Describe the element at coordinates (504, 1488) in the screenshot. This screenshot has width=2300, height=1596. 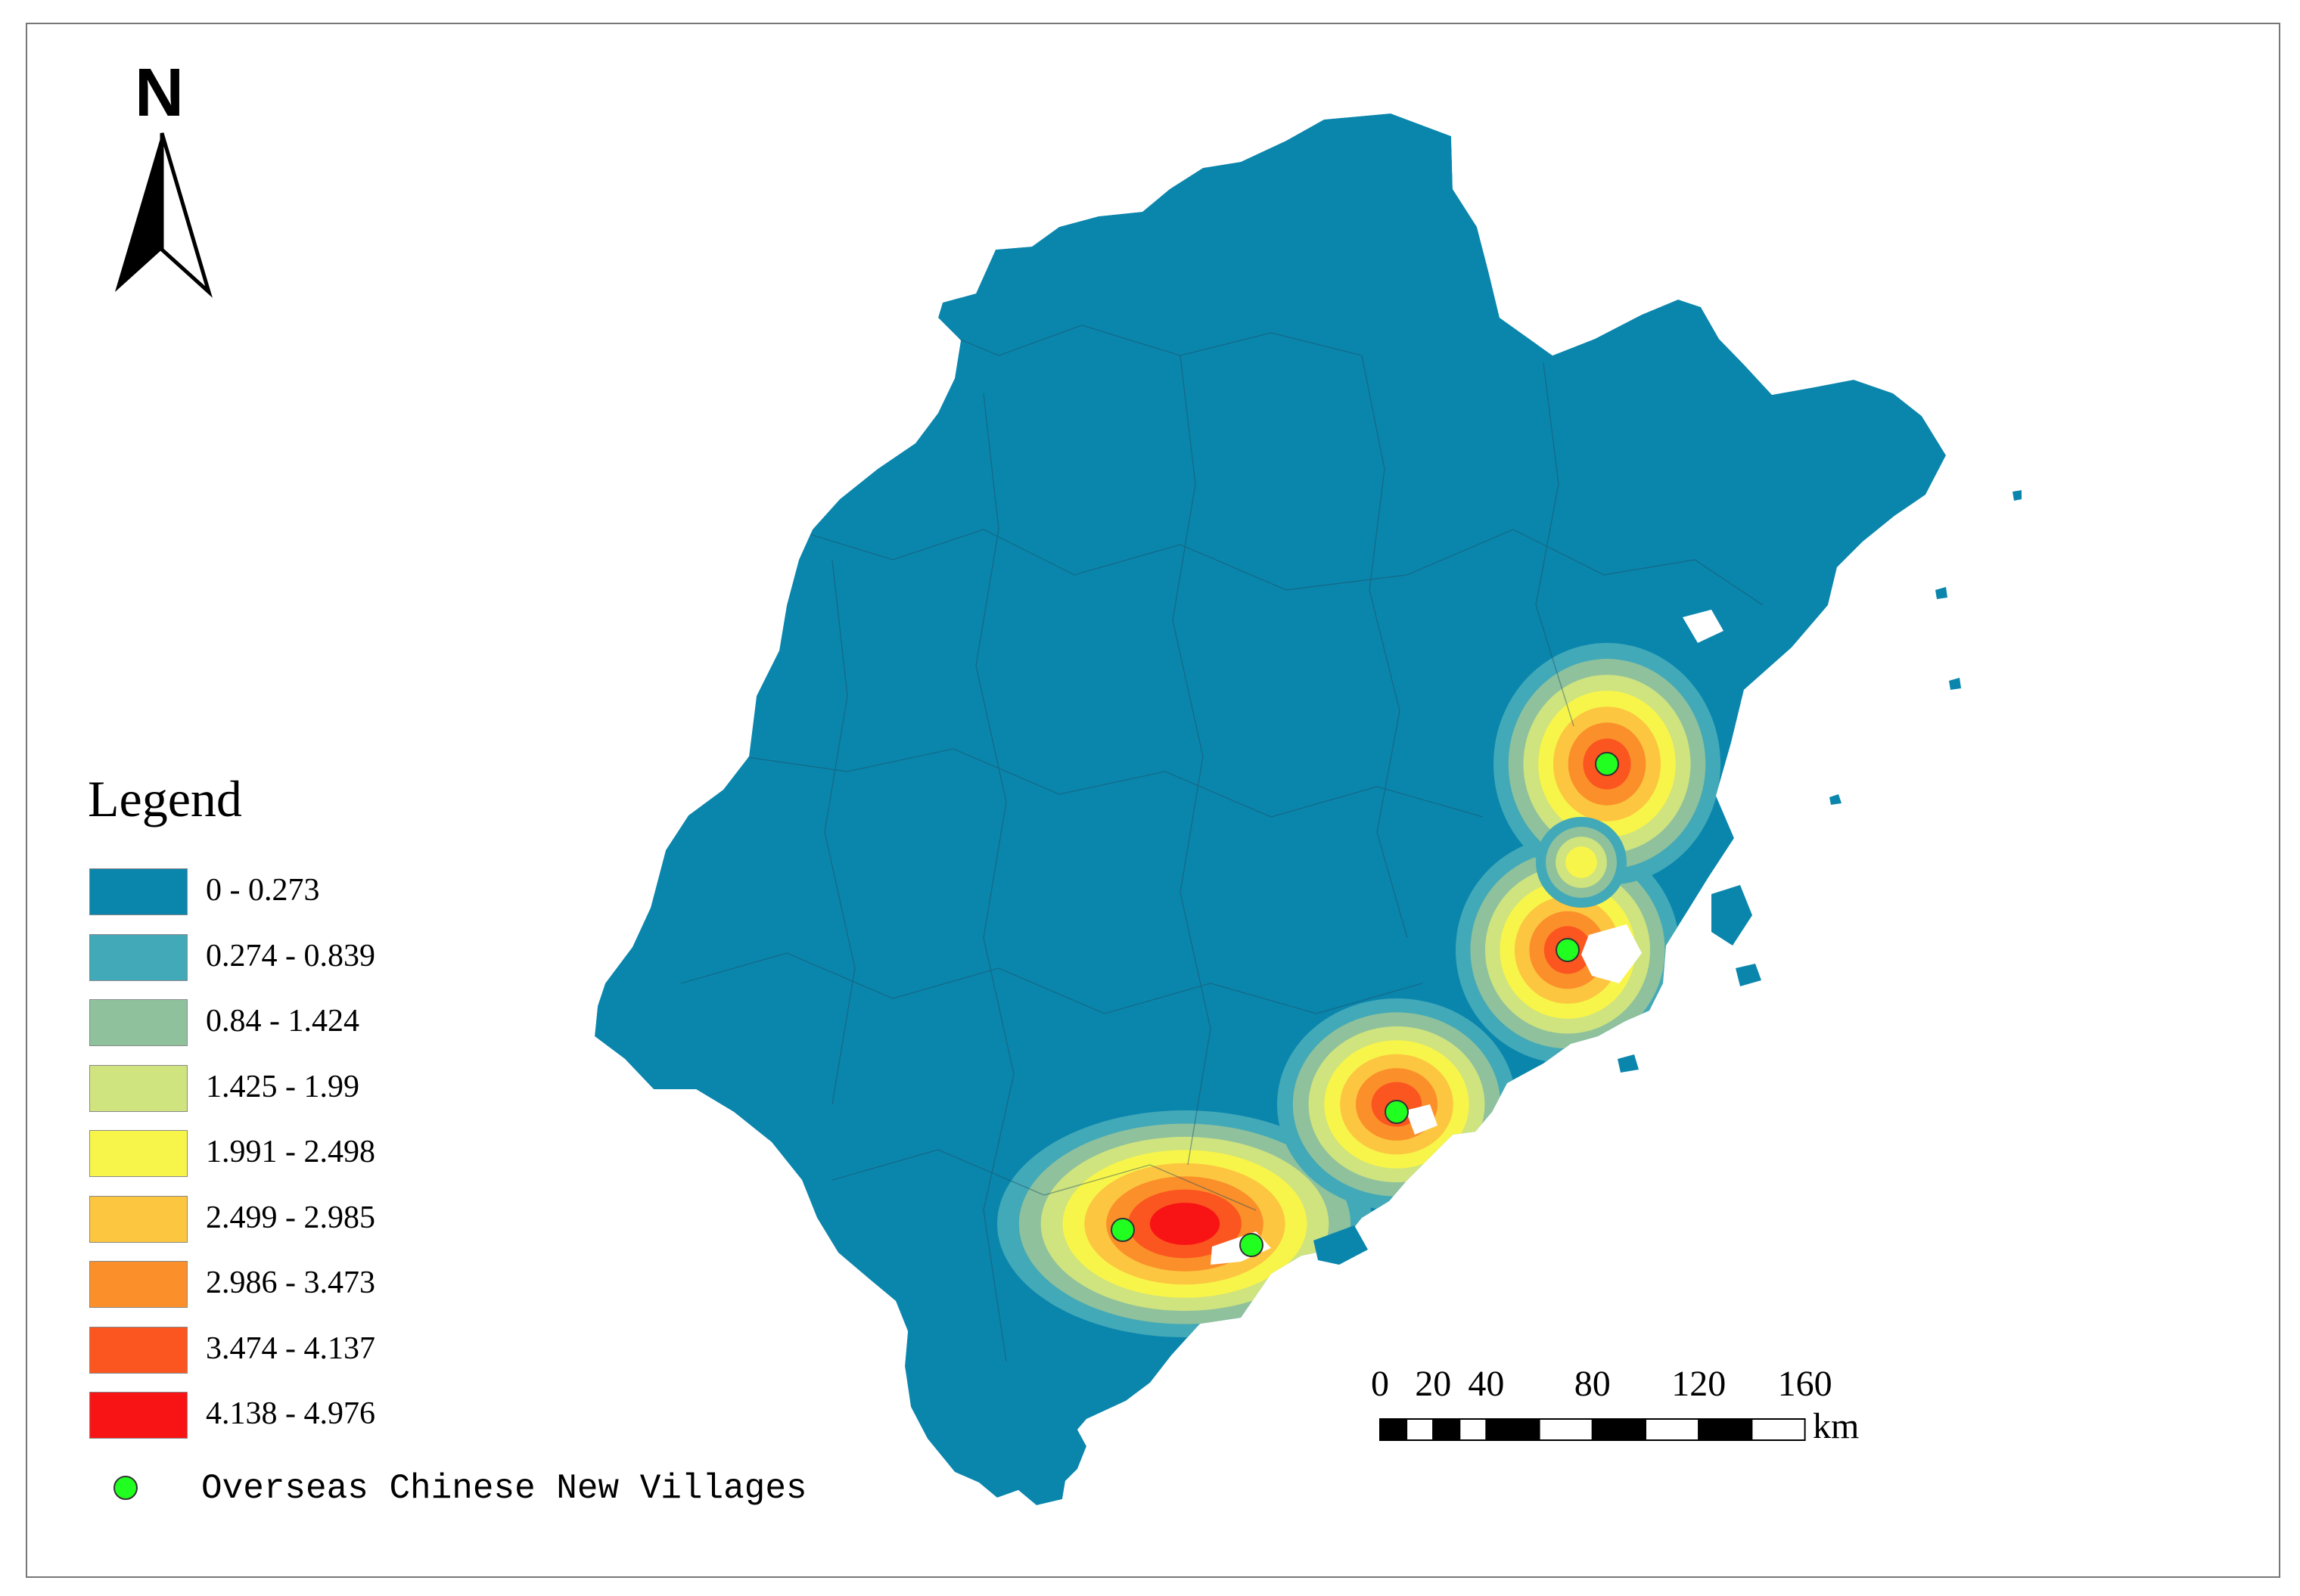
I see `legend-label-villages: Overseas Chinese New Villages` at that location.